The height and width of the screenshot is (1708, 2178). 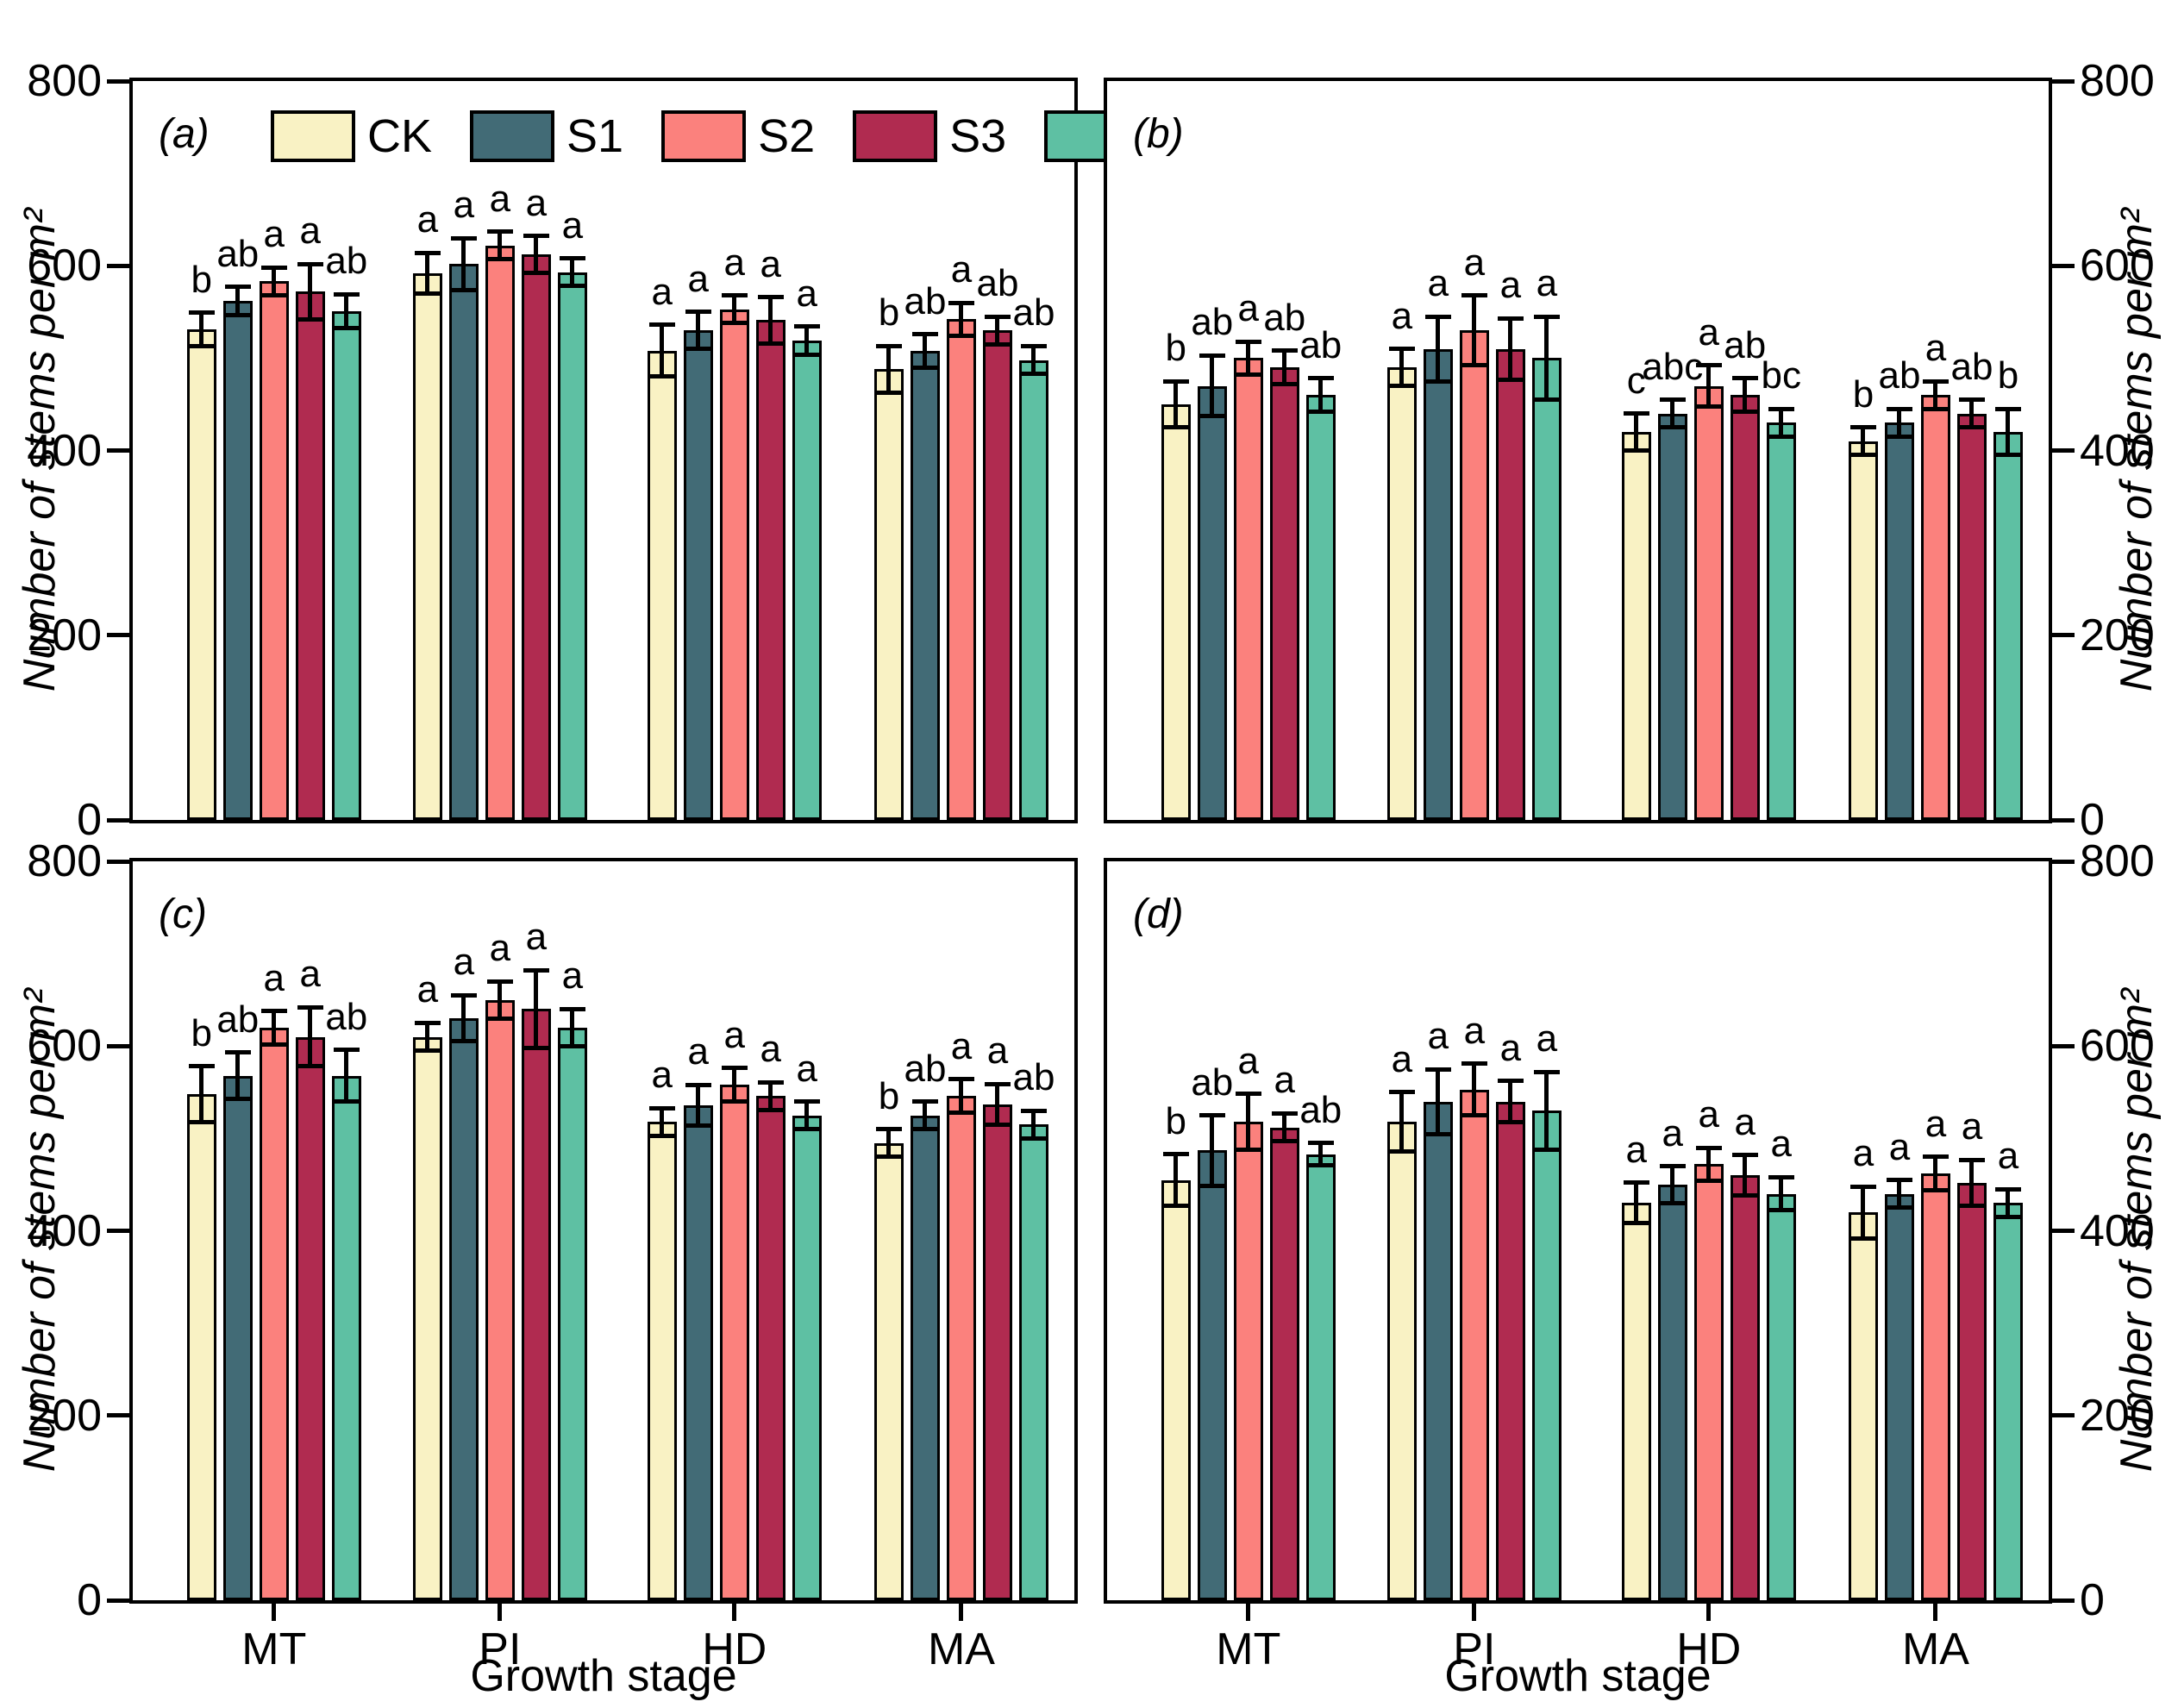 I want to click on bar-MT-S2, so click(x=1248, y=589).